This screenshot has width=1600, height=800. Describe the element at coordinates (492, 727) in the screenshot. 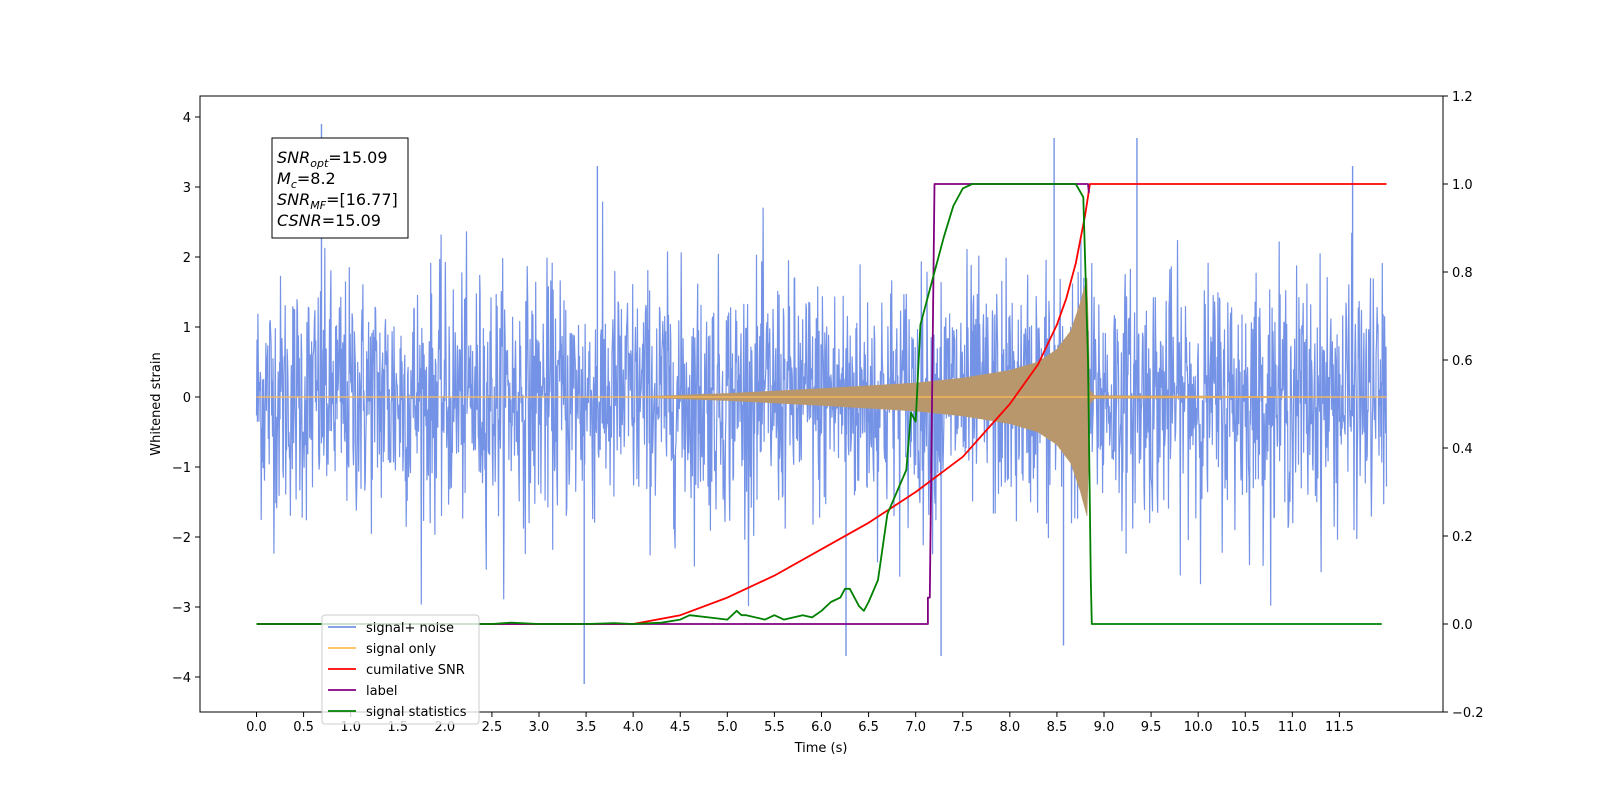

I see `x-tick-label: 2.5` at that location.